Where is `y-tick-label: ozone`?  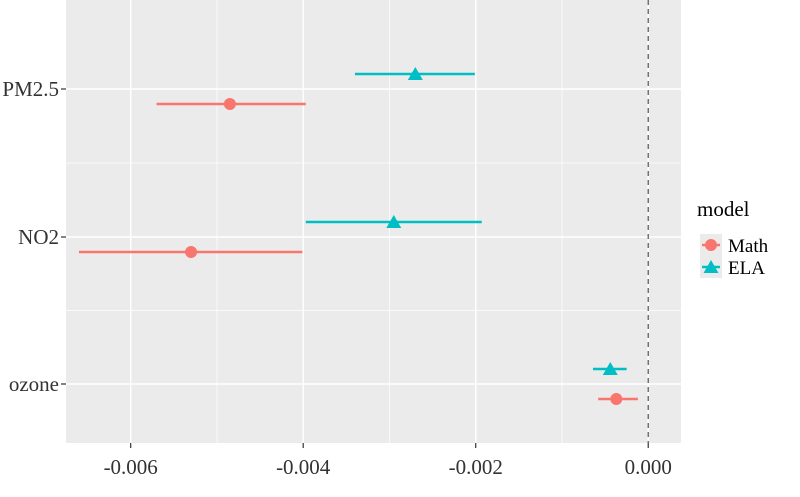
y-tick-label: ozone is located at coordinates (34, 384).